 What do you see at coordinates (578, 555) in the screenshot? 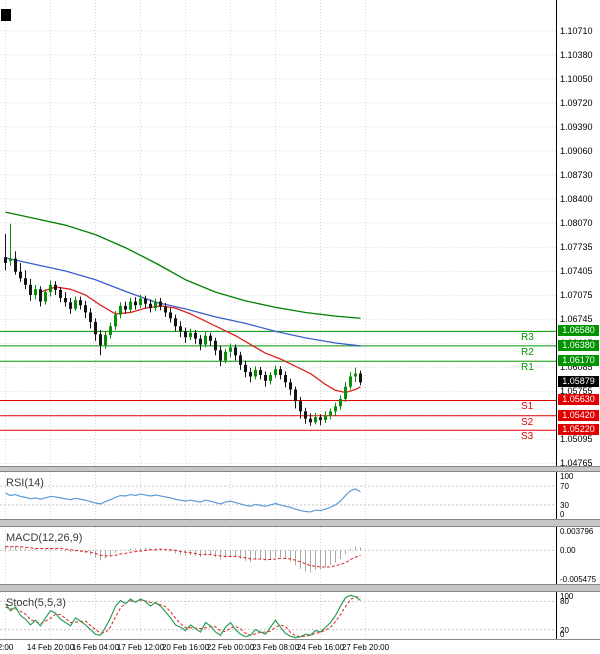
I see `macd-axis: 0.003796 0.00 -0.005475` at bounding box center [578, 555].